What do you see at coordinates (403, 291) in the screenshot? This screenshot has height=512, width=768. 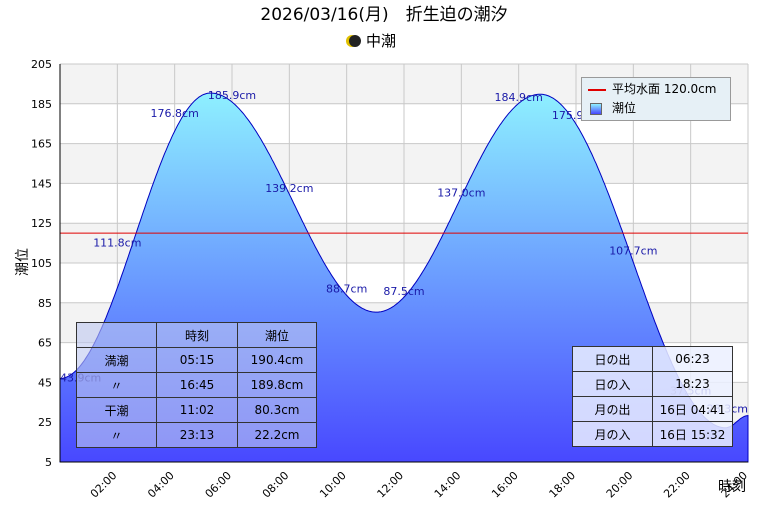 I see `data-label: 87.5cm` at bounding box center [403, 291].